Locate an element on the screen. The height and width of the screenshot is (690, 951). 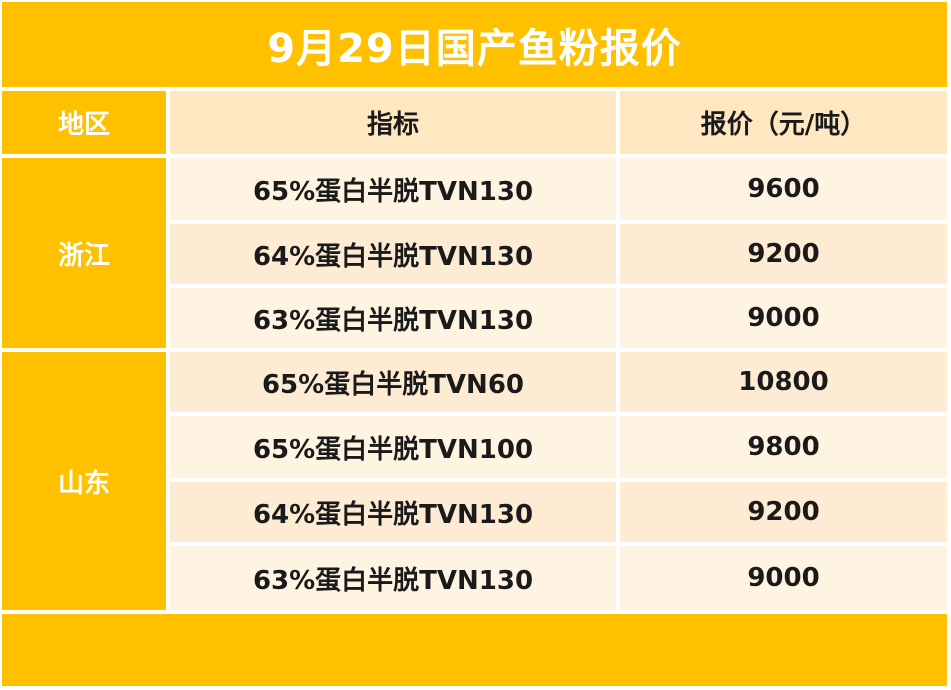
region-shandong: 山东 is located at coordinates (84, 481).